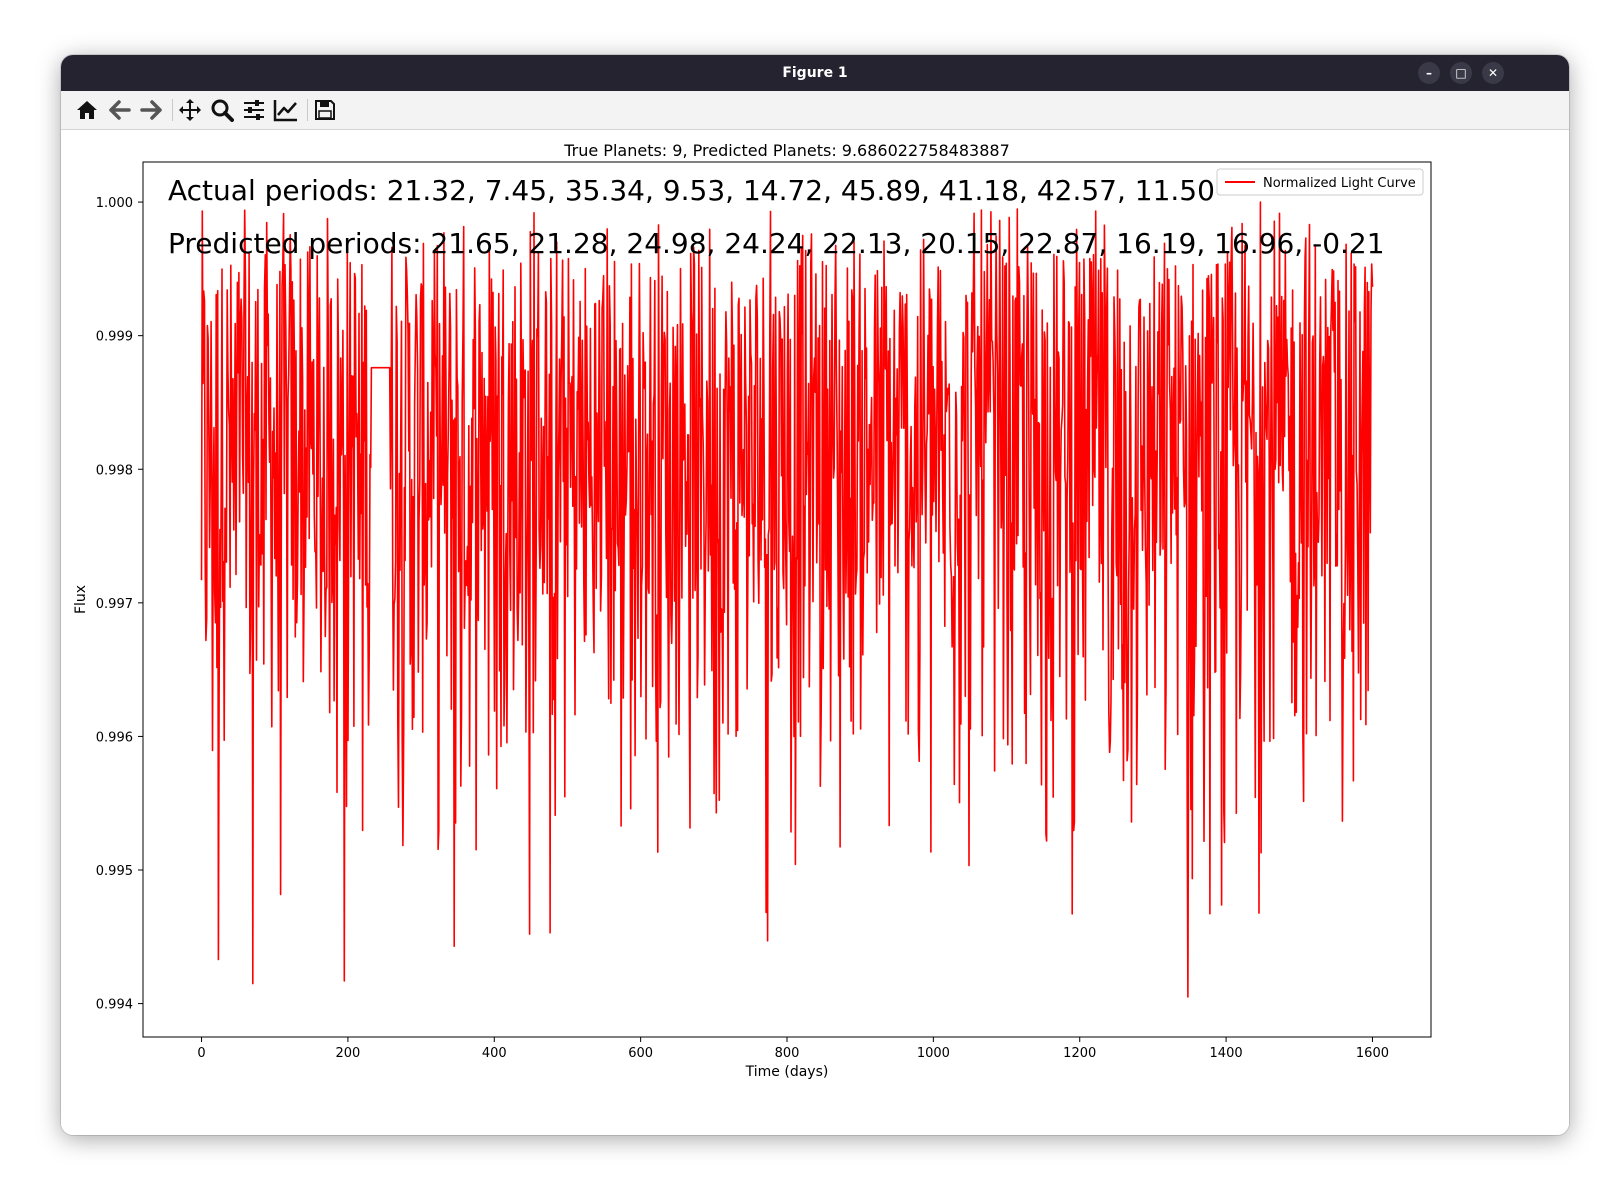 This screenshot has width=1622, height=1197. I want to click on arrow-right-icon, so click(151, 110).